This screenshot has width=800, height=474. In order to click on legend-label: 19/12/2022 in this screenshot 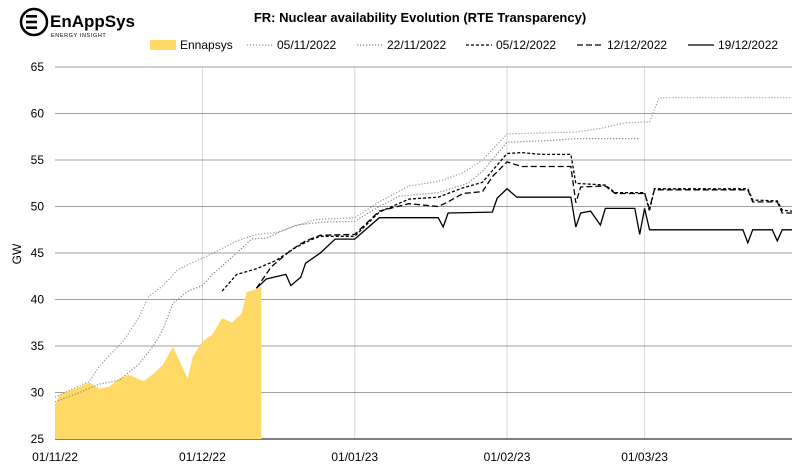, I will do `click(748, 45)`.